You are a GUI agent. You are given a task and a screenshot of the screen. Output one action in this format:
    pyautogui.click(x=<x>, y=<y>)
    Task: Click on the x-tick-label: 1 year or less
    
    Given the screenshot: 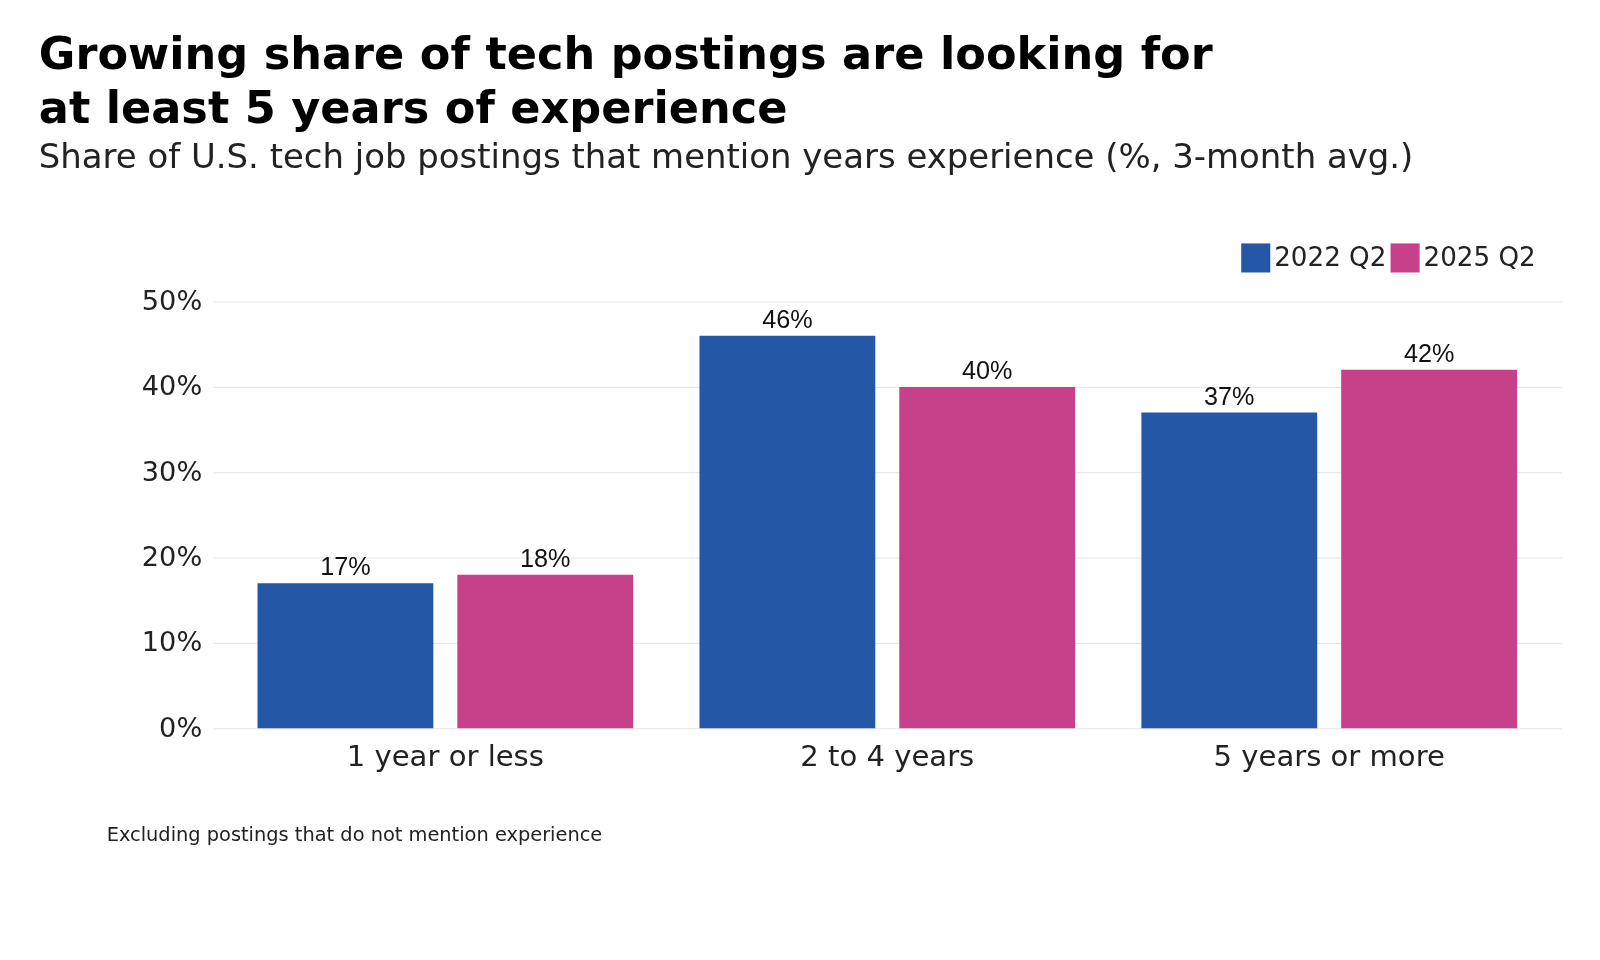 What is the action you would take?
    pyautogui.click(x=445, y=755)
    